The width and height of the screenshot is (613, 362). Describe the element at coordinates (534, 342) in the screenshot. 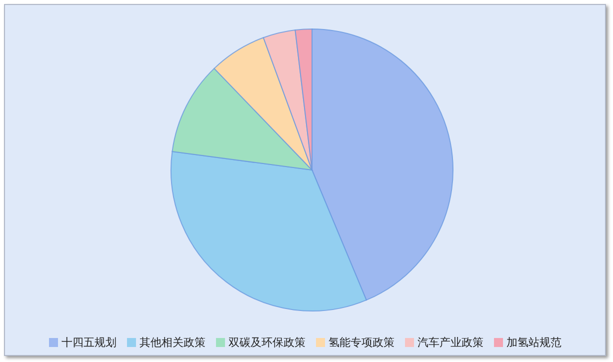

I see `legend-label: 加氢站规范` at that location.